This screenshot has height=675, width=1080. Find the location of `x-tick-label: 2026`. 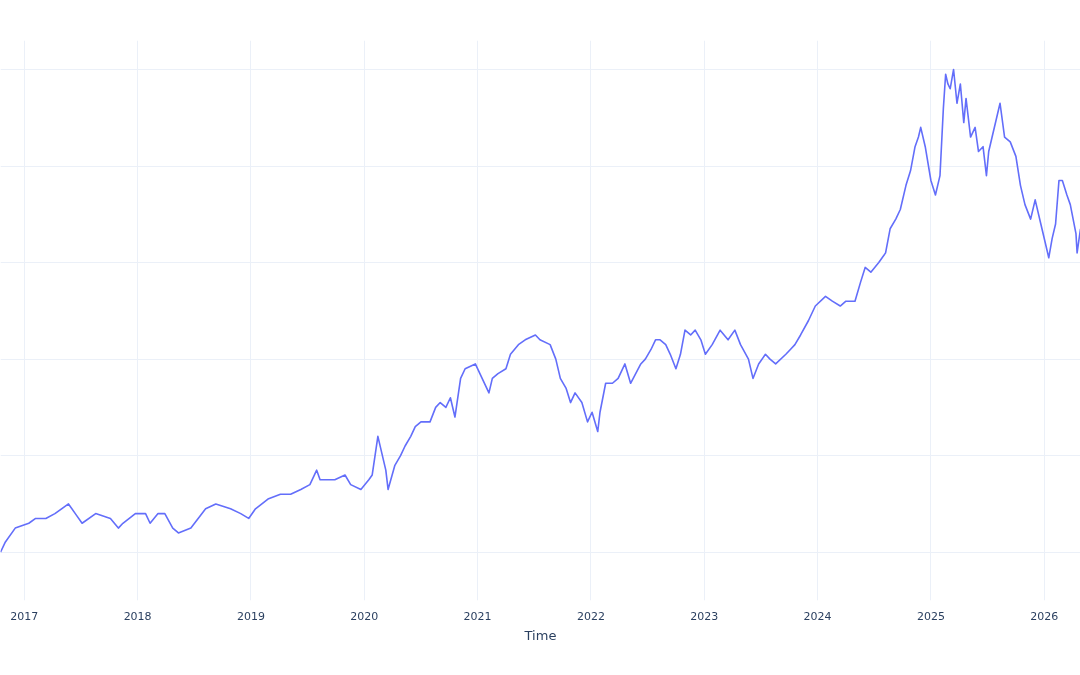

x-tick-label: 2026 is located at coordinates (1044, 616).